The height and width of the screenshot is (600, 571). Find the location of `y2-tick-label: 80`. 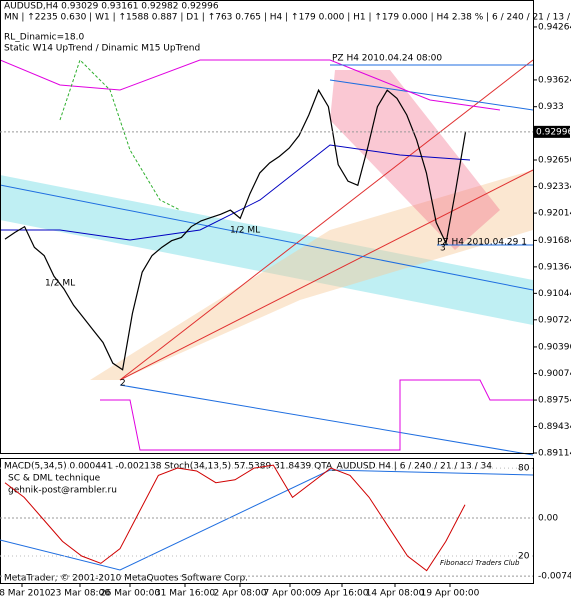

y2-tick-label: 80 is located at coordinates (524, 469).